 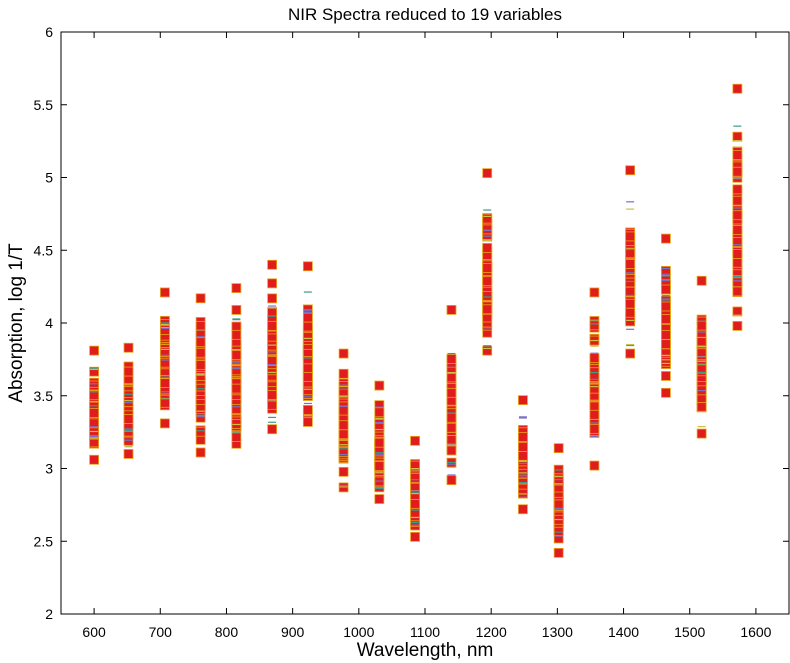 What do you see at coordinates (44, 105) in the screenshot?
I see `y-tick-label: 5.5` at bounding box center [44, 105].